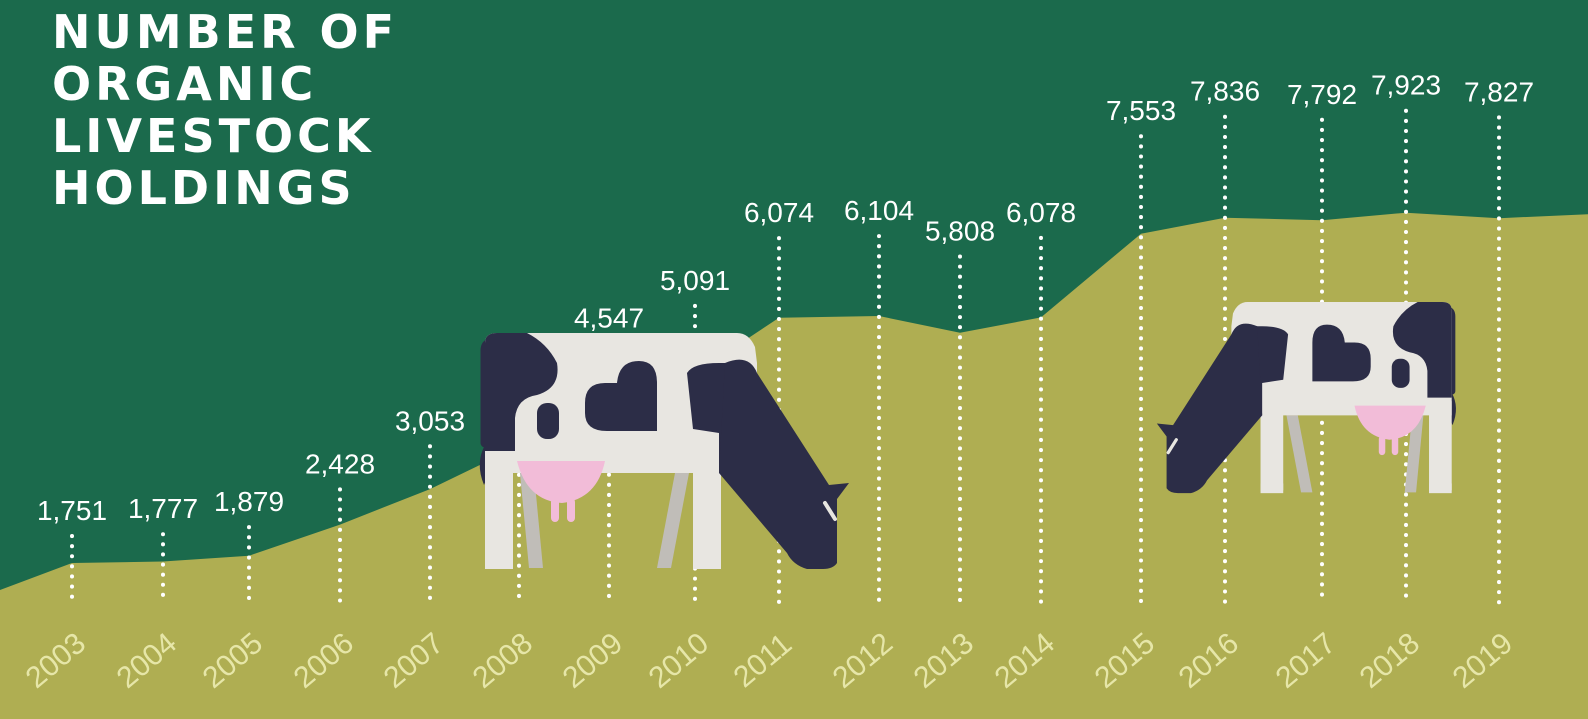 The image size is (1588, 719). I want to click on value-label-2018: 7,923, so click(1406, 85).